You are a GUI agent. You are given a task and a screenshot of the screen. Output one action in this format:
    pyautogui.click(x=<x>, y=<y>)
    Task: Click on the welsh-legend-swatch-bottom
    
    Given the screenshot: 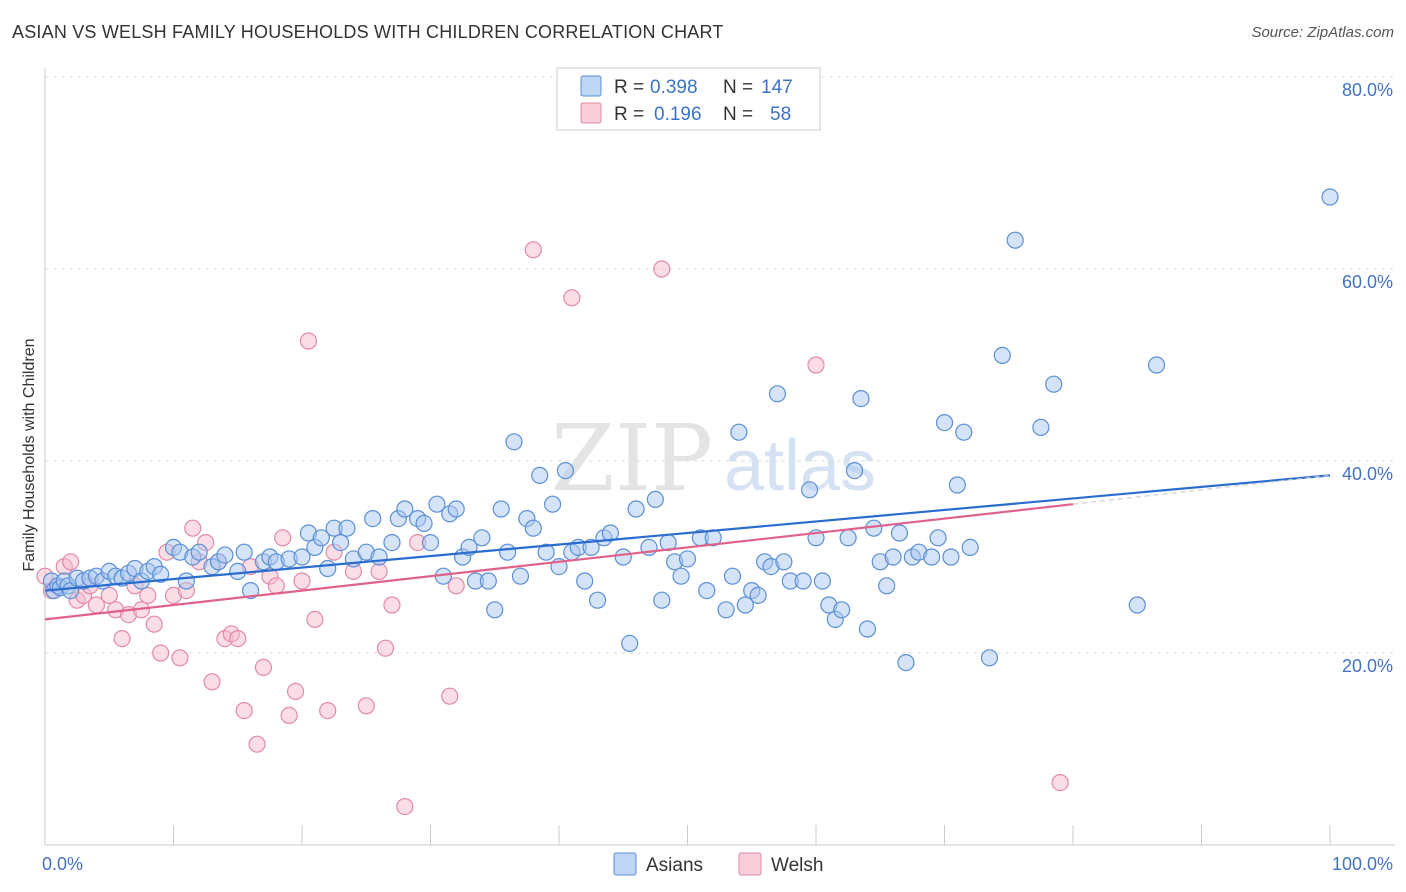 What is the action you would take?
    pyautogui.click(x=750, y=864)
    